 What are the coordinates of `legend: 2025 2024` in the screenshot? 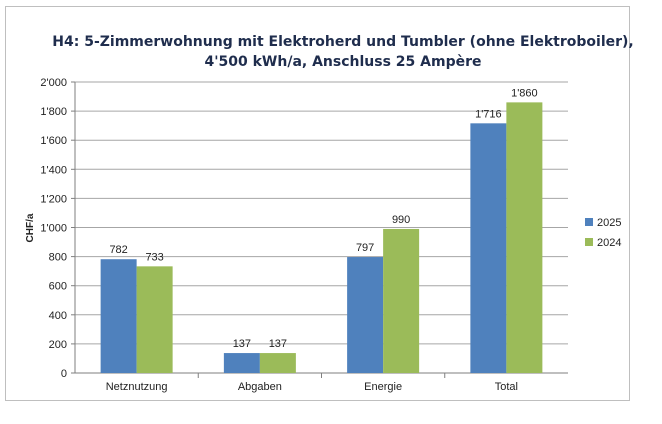 It's located at (603, 233).